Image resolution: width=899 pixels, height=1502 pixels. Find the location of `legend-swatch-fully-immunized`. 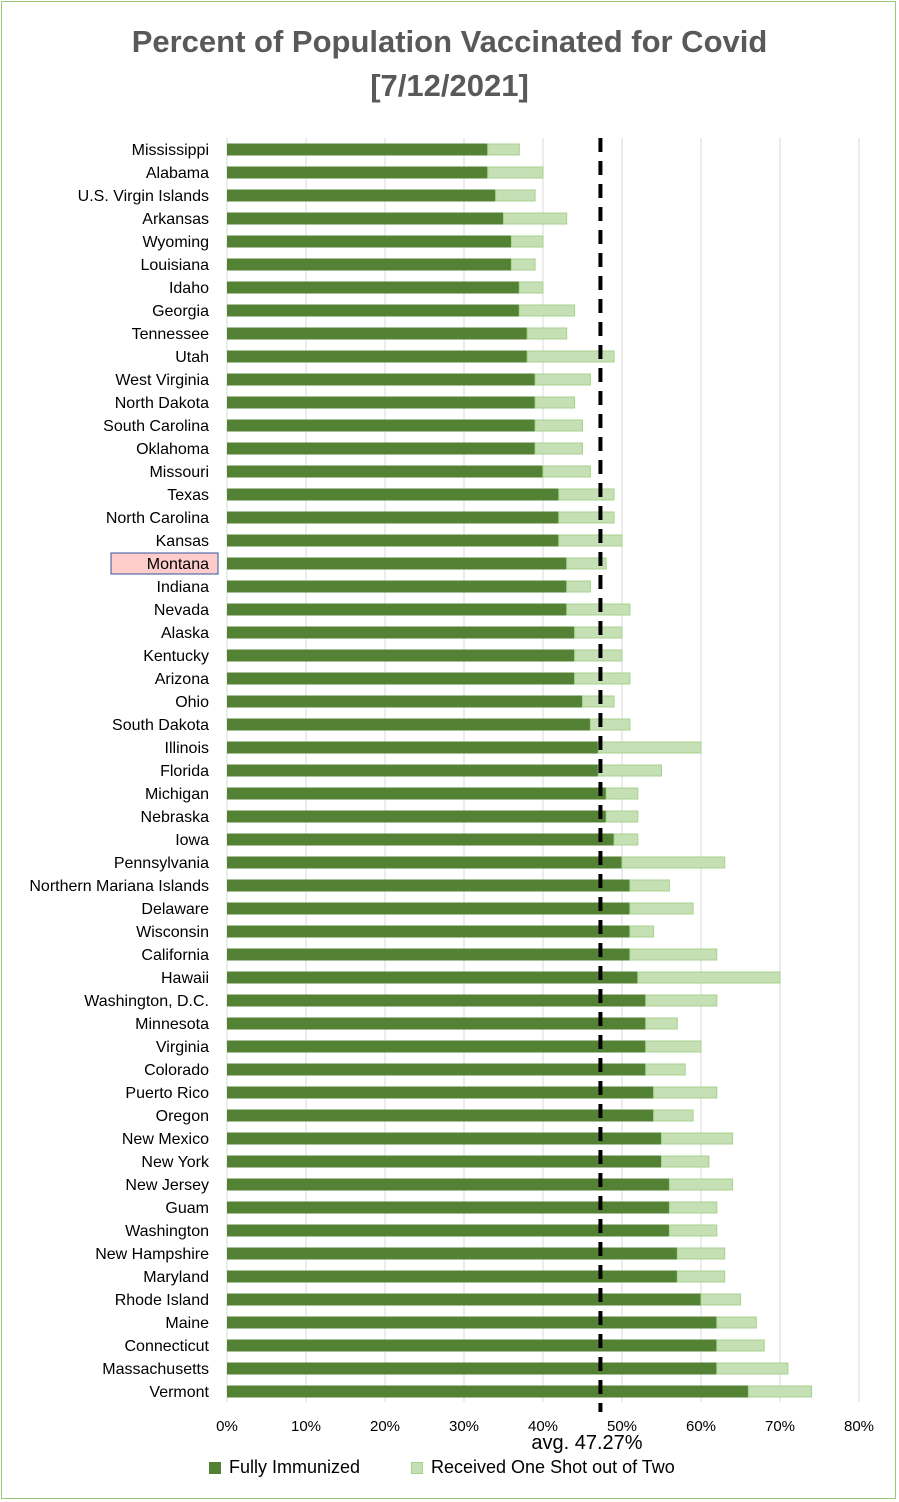

legend-swatch-fully-immunized is located at coordinates (215, 1467).